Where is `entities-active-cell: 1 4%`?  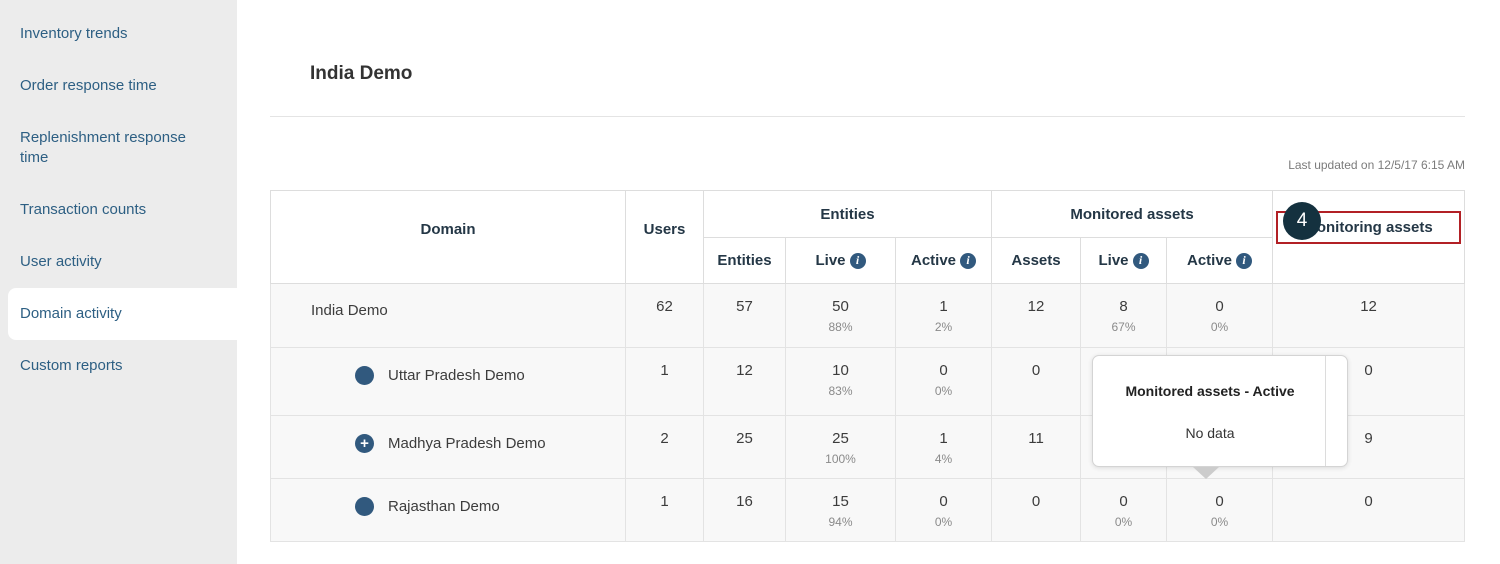 entities-active-cell: 1 4% is located at coordinates (943, 447).